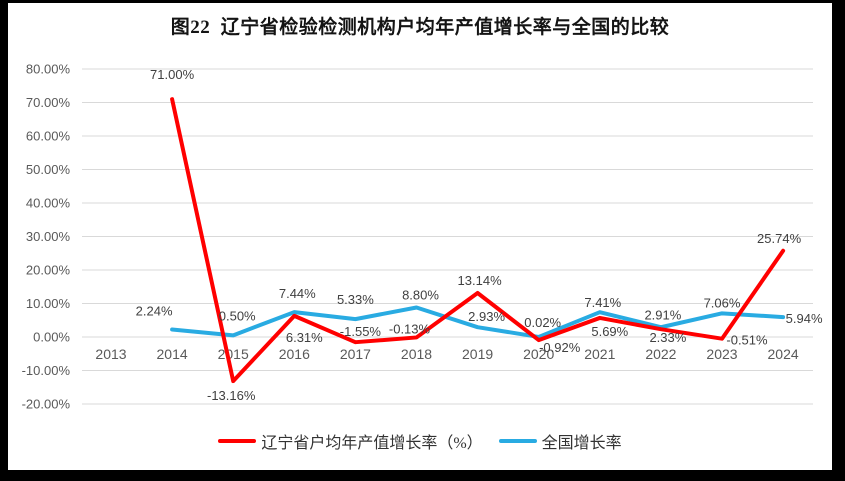 The image size is (845, 481). What do you see at coordinates (48, 136) in the screenshot?
I see `svg-text: 60.00%` at bounding box center [48, 136].